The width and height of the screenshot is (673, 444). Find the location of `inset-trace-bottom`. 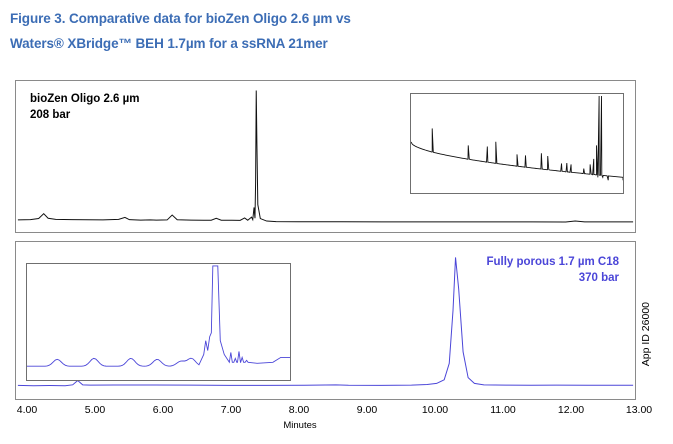

inset-trace-bottom is located at coordinates (158, 322).